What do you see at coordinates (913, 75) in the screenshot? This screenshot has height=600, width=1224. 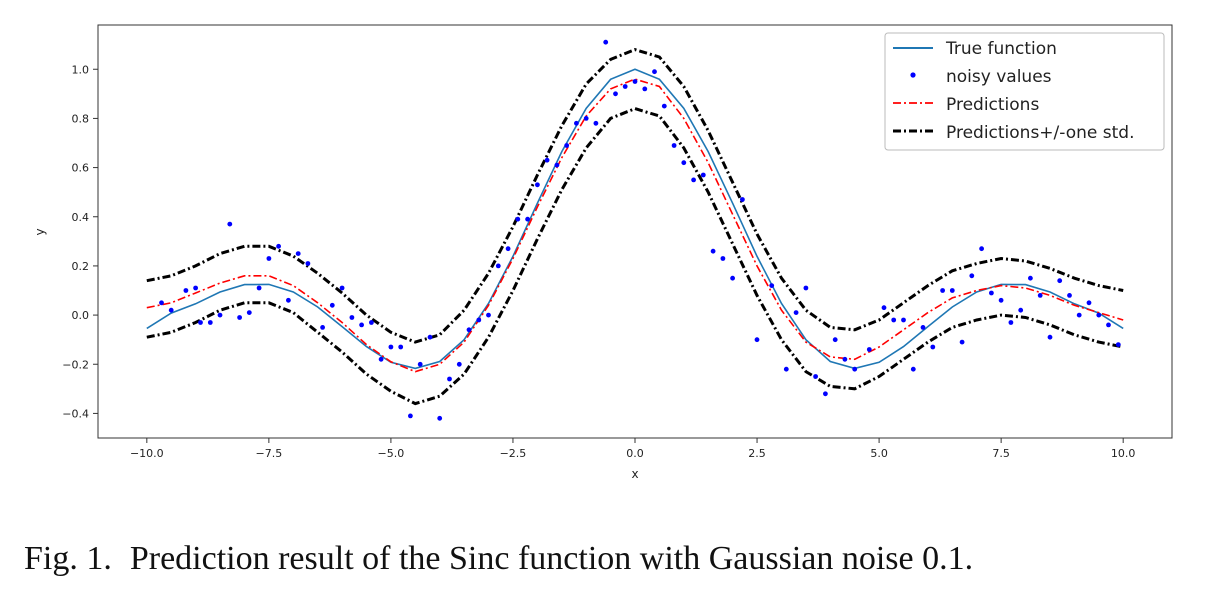 I see `legend-swatch-noisy-values` at bounding box center [913, 75].